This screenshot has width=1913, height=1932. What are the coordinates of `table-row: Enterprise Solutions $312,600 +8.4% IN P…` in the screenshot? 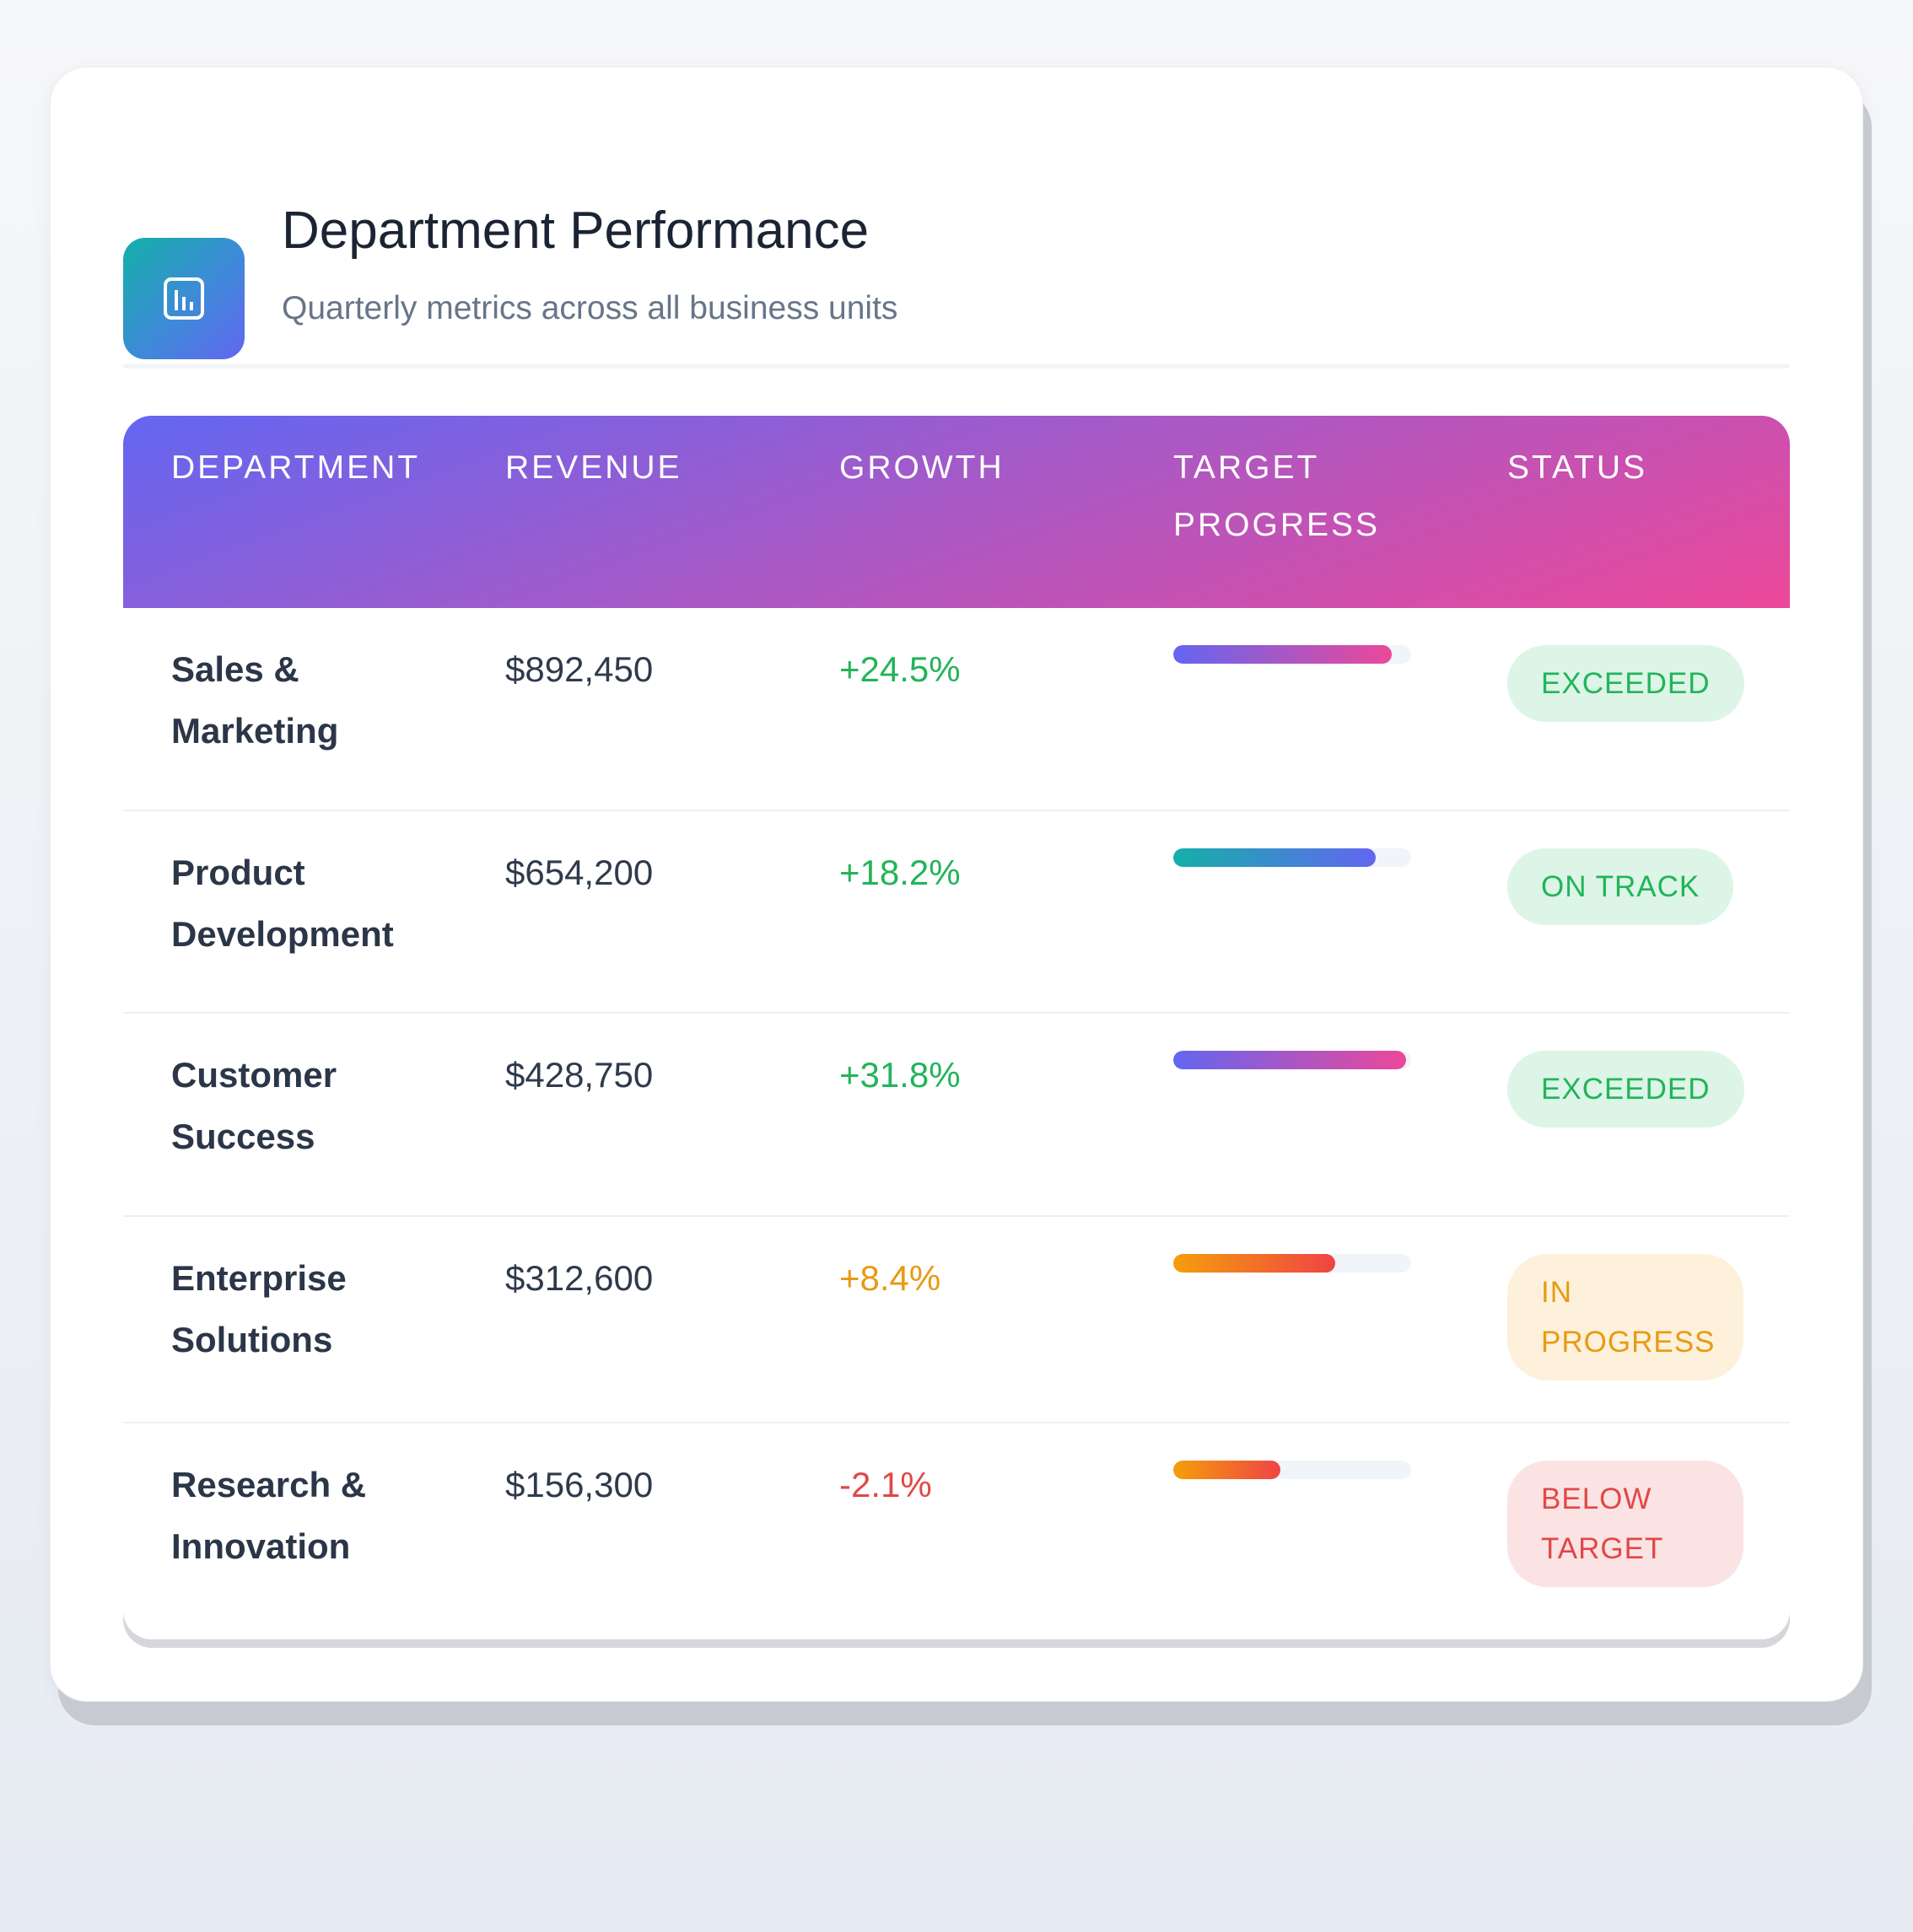 It's located at (957, 1320).